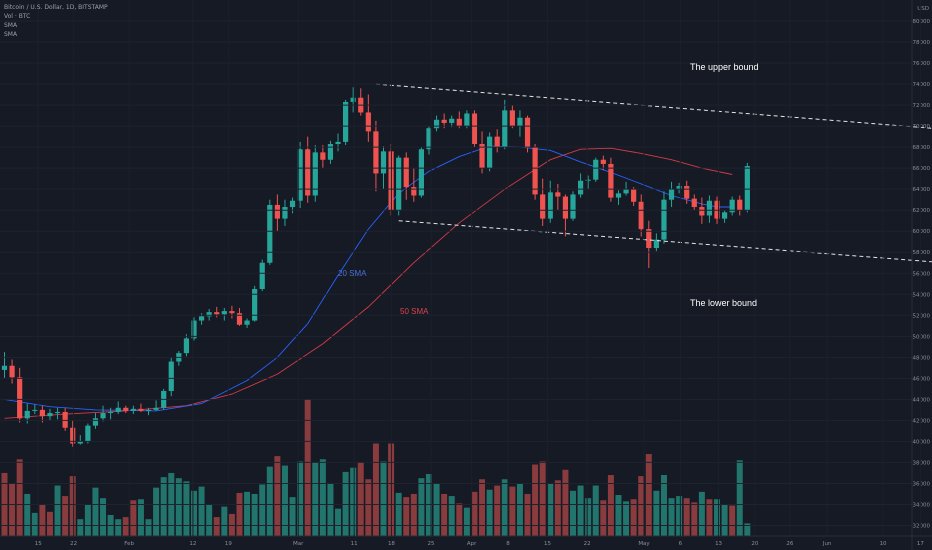  Describe the element at coordinates (922, 106) in the screenshot. I see `price-tick-label: 72000` at that location.